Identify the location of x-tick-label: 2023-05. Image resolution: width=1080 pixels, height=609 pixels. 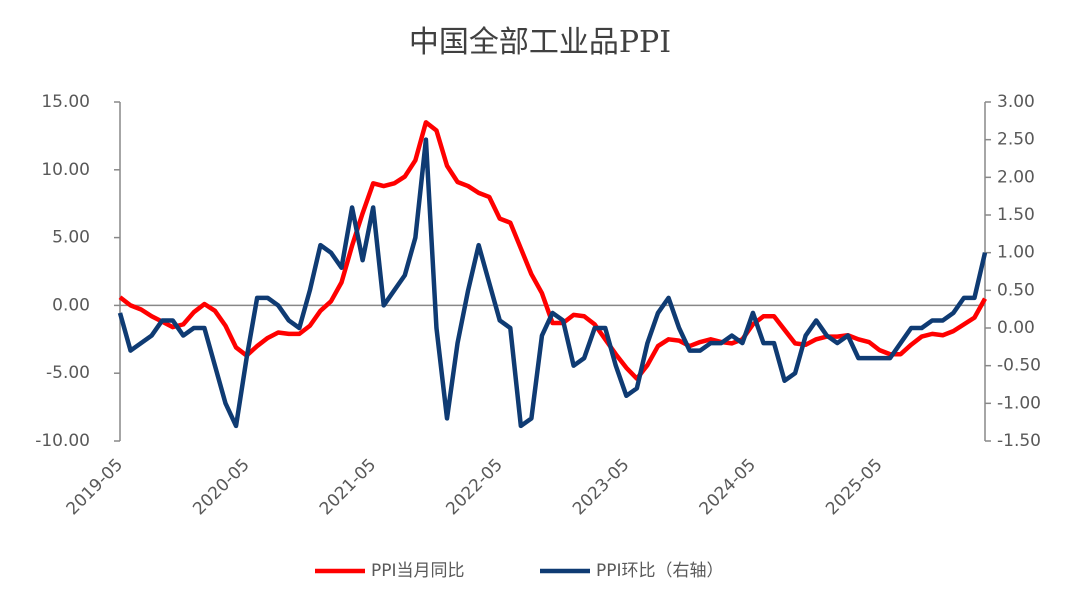
(601, 487).